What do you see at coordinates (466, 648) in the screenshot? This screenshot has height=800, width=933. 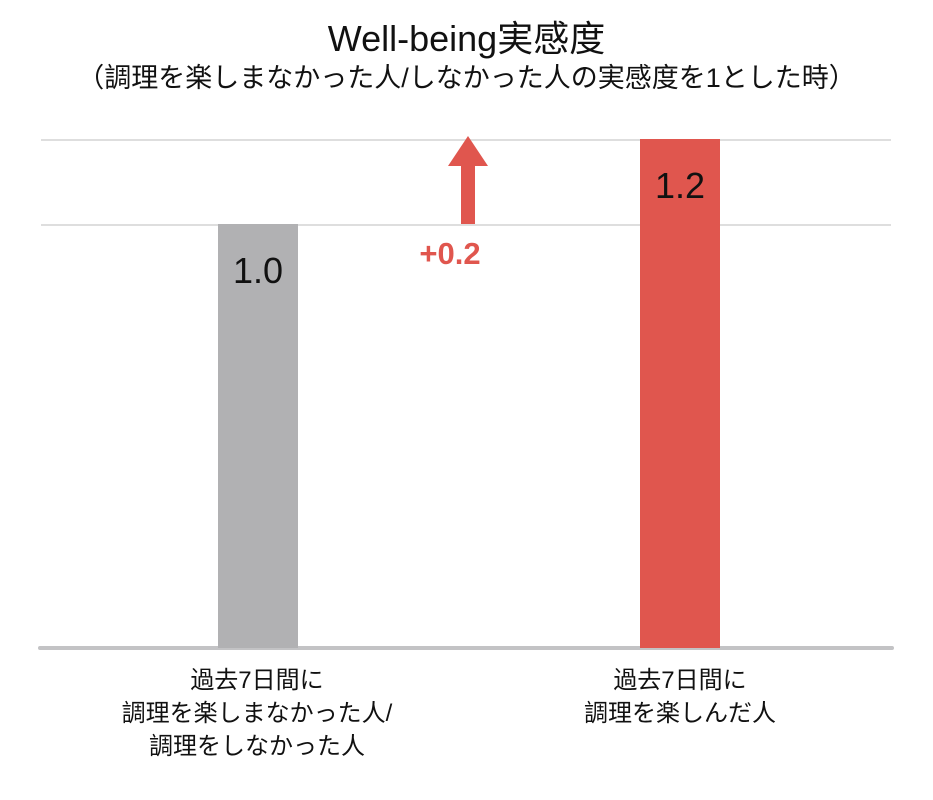 I see `x-axis-baseline` at bounding box center [466, 648].